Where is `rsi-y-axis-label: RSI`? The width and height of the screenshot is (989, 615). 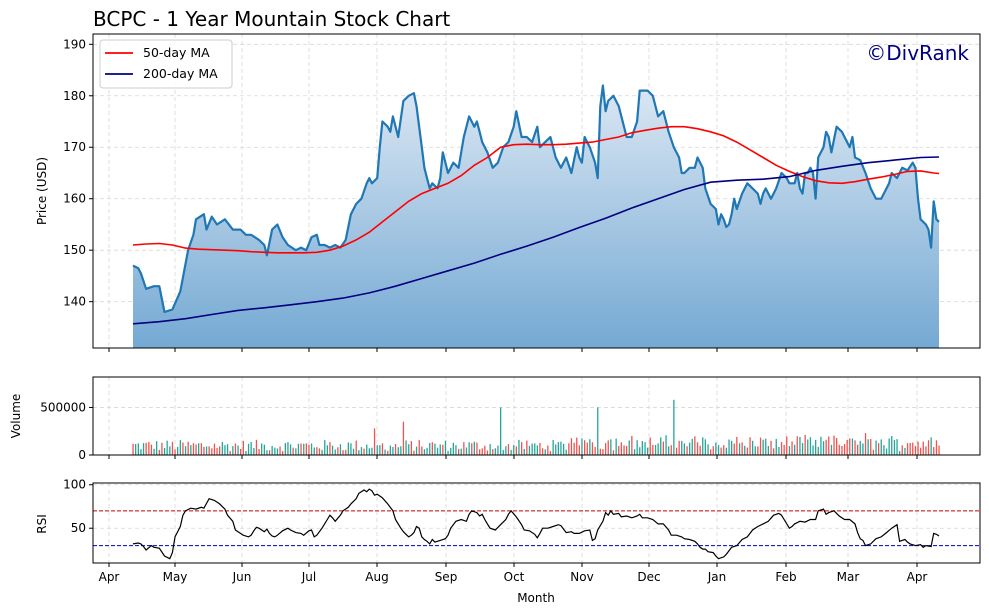
rsi-y-axis-label: RSI is located at coordinates (42, 524).